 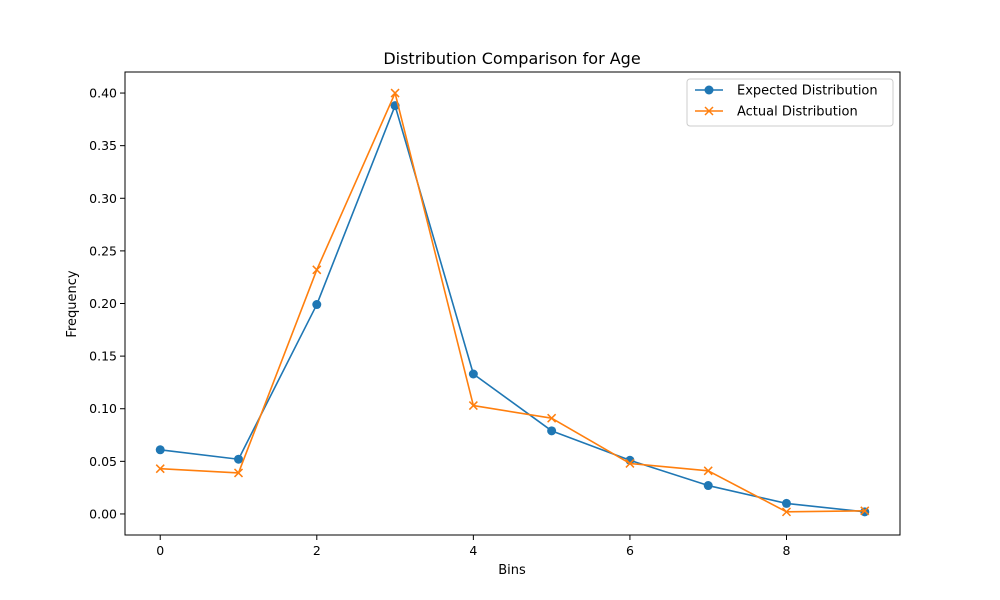 What do you see at coordinates (103, 250) in the screenshot?
I see `y-tick-label: 0.25` at bounding box center [103, 250].